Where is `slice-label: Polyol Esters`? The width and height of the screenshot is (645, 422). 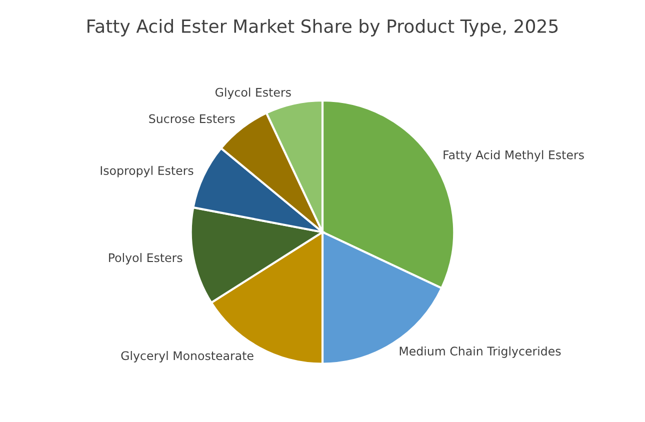 slice-label: Polyol Esters is located at coordinates (145, 258).